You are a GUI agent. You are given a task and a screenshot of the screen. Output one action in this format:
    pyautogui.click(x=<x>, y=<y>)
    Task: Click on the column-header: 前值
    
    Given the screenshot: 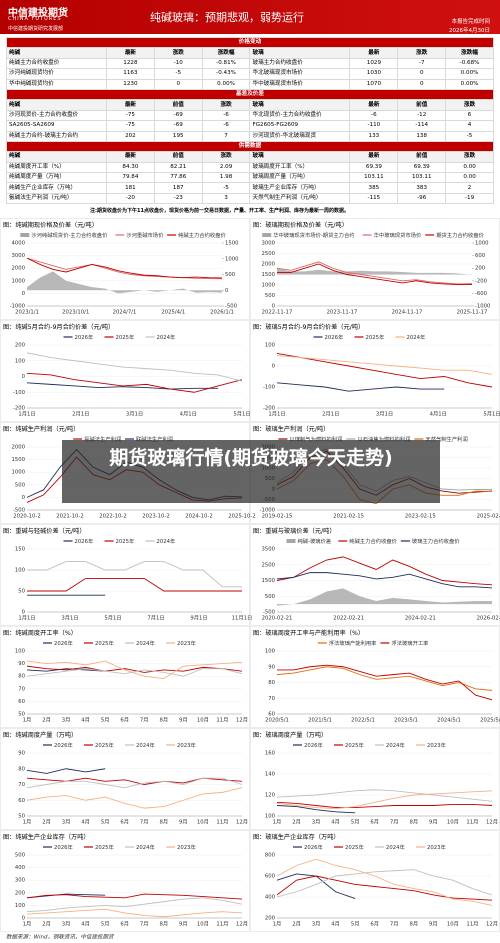 What is the action you would take?
    pyautogui.click(x=422, y=157)
    